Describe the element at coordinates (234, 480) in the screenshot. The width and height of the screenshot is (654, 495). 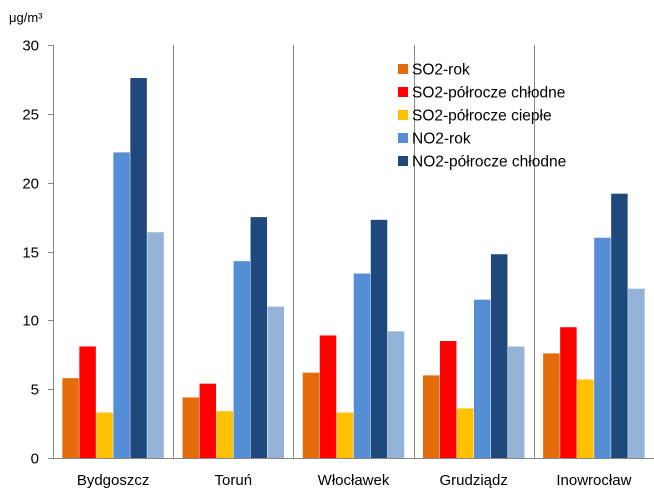
I see `x-tick-label: Toruń` at that location.